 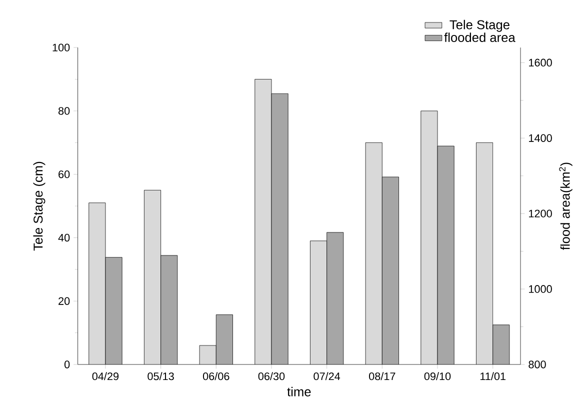 I want to click on y2-tick-label: 800, so click(x=537, y=364).